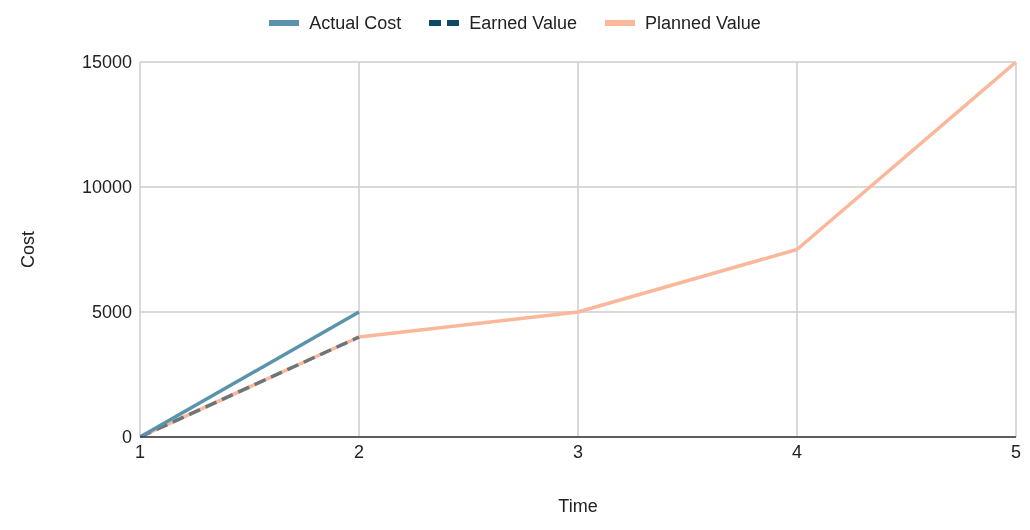  Describe the element at coordinates (578, 451) in the screenshot. I see `x-tick-label: 3` at that location.